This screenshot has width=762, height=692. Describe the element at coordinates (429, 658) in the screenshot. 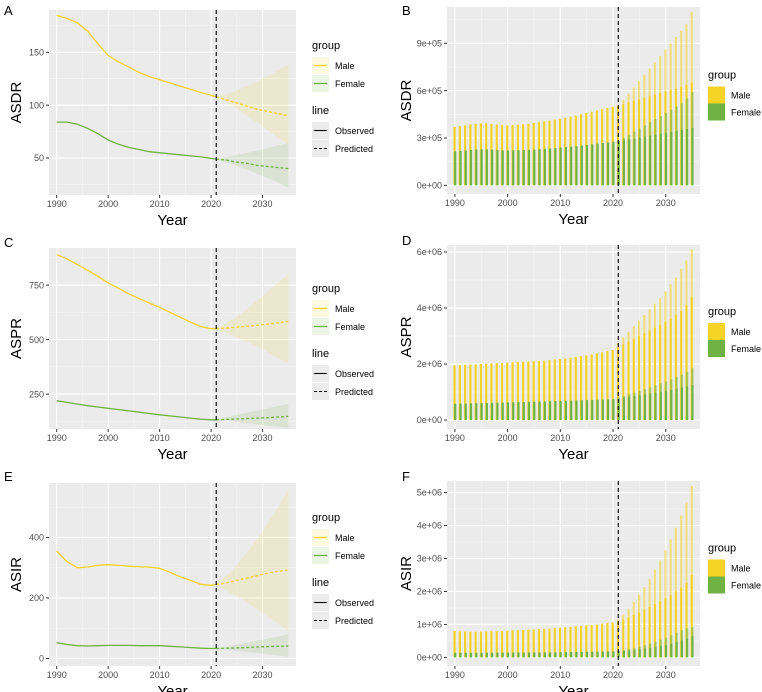

I see `y-tick-label: 0e+00` at that location.